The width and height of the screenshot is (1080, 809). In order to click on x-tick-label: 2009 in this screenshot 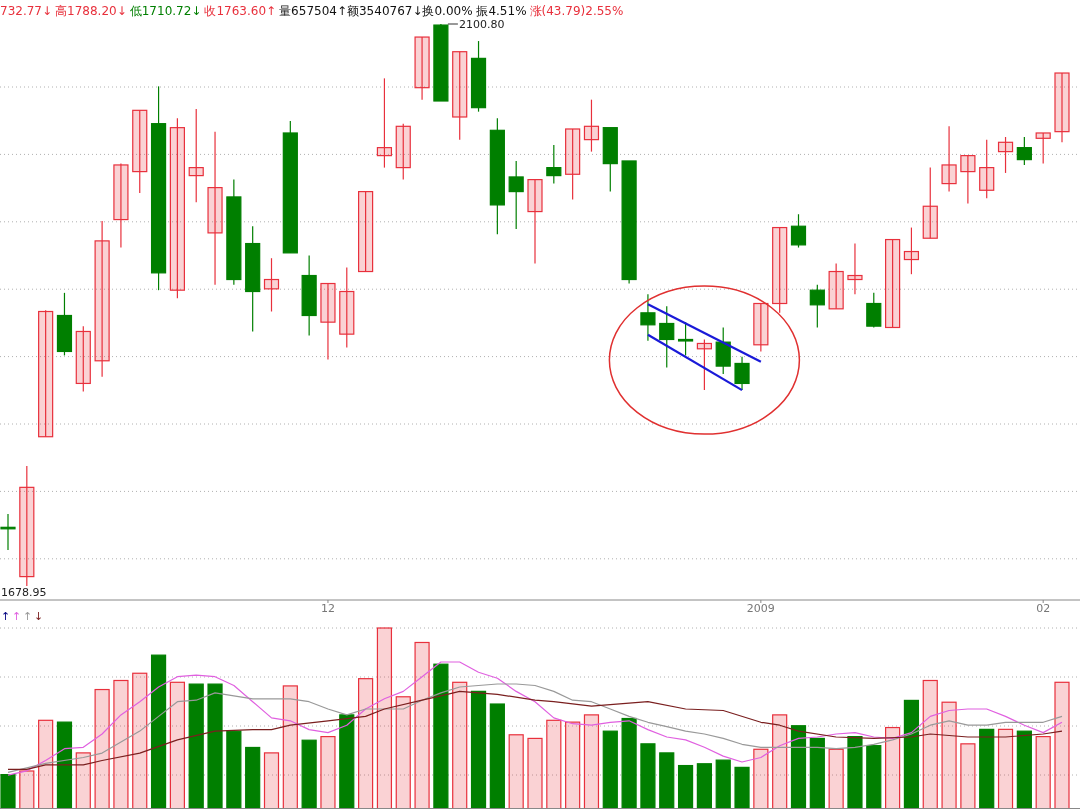, I will do `click(760, 608)`.